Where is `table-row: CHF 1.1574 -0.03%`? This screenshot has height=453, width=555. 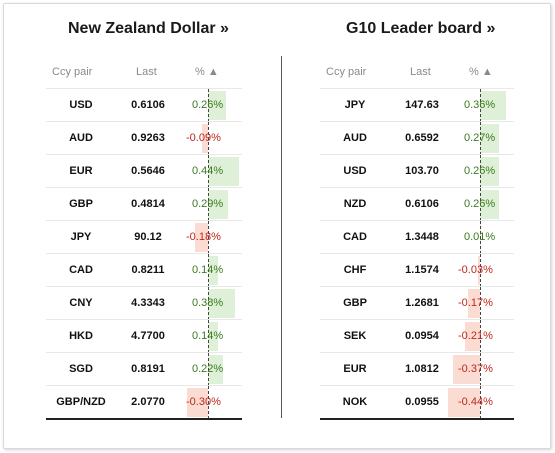 table-row: CHF 1.1574 -0.03% is located at coordinates (417, 270).